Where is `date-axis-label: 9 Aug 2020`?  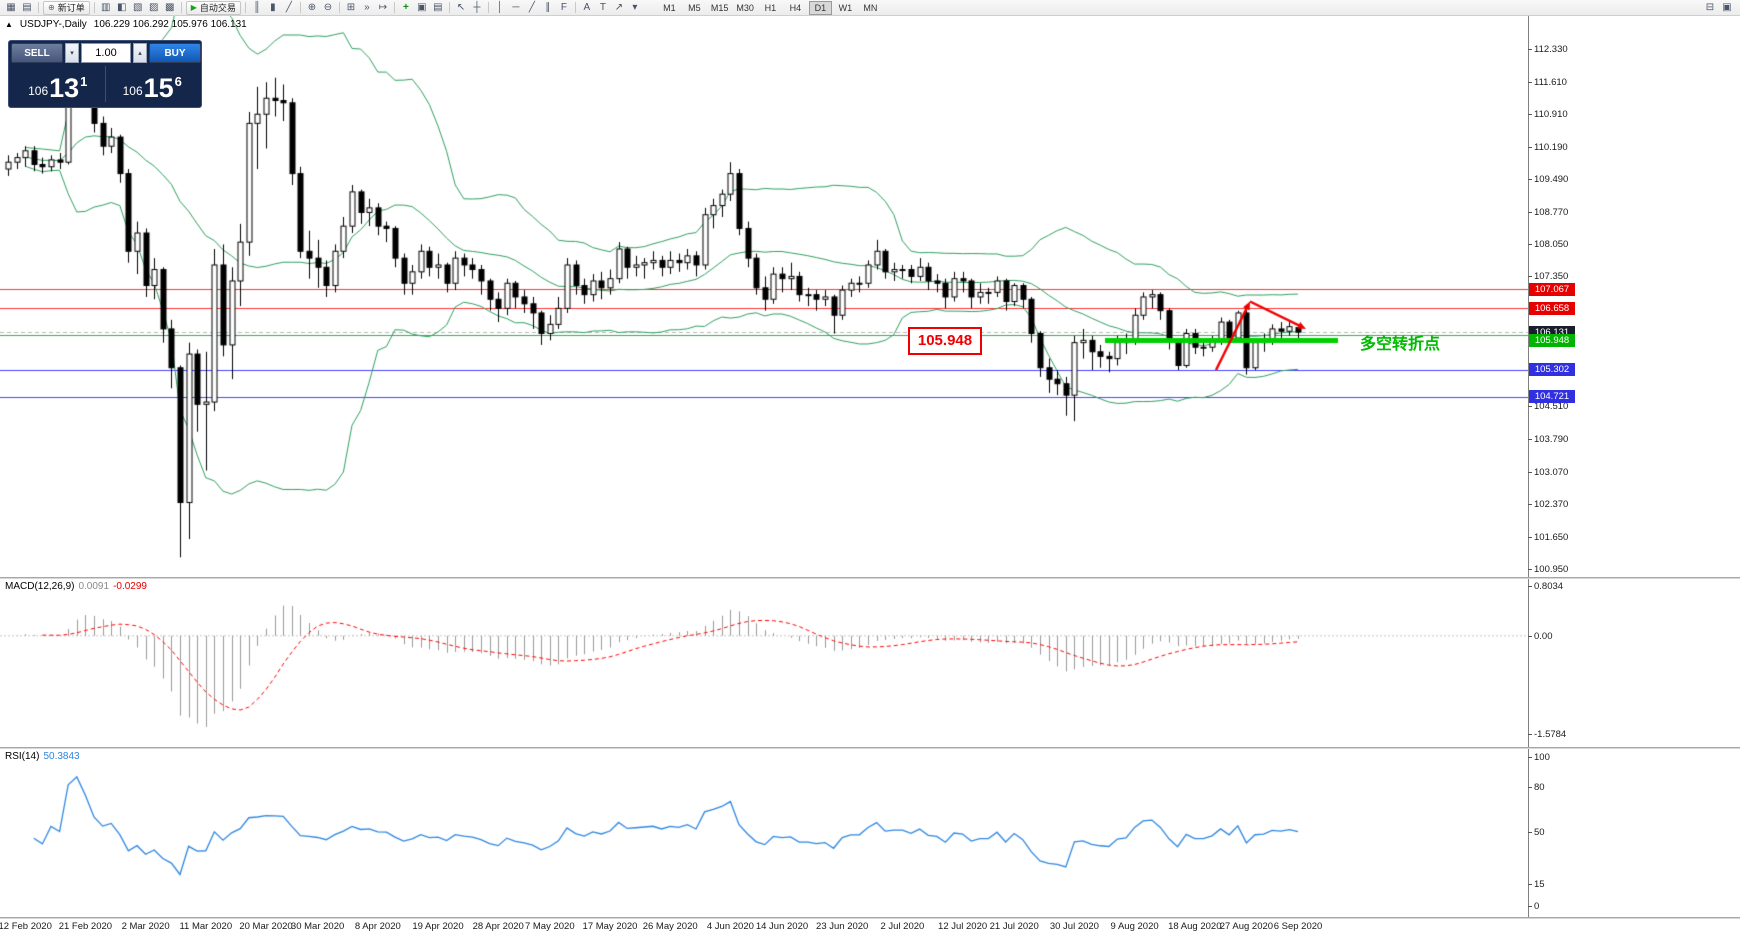
date-axis-label: 9 Aug 2020 is located at coordinates (1134, 926).